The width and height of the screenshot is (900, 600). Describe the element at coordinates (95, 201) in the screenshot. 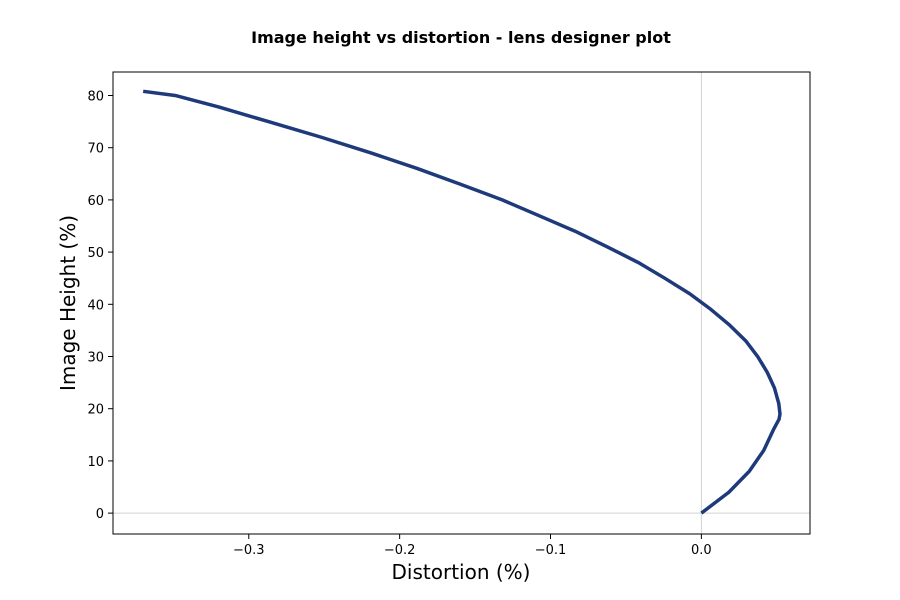

I see `y-tick-label: 60` at that location.